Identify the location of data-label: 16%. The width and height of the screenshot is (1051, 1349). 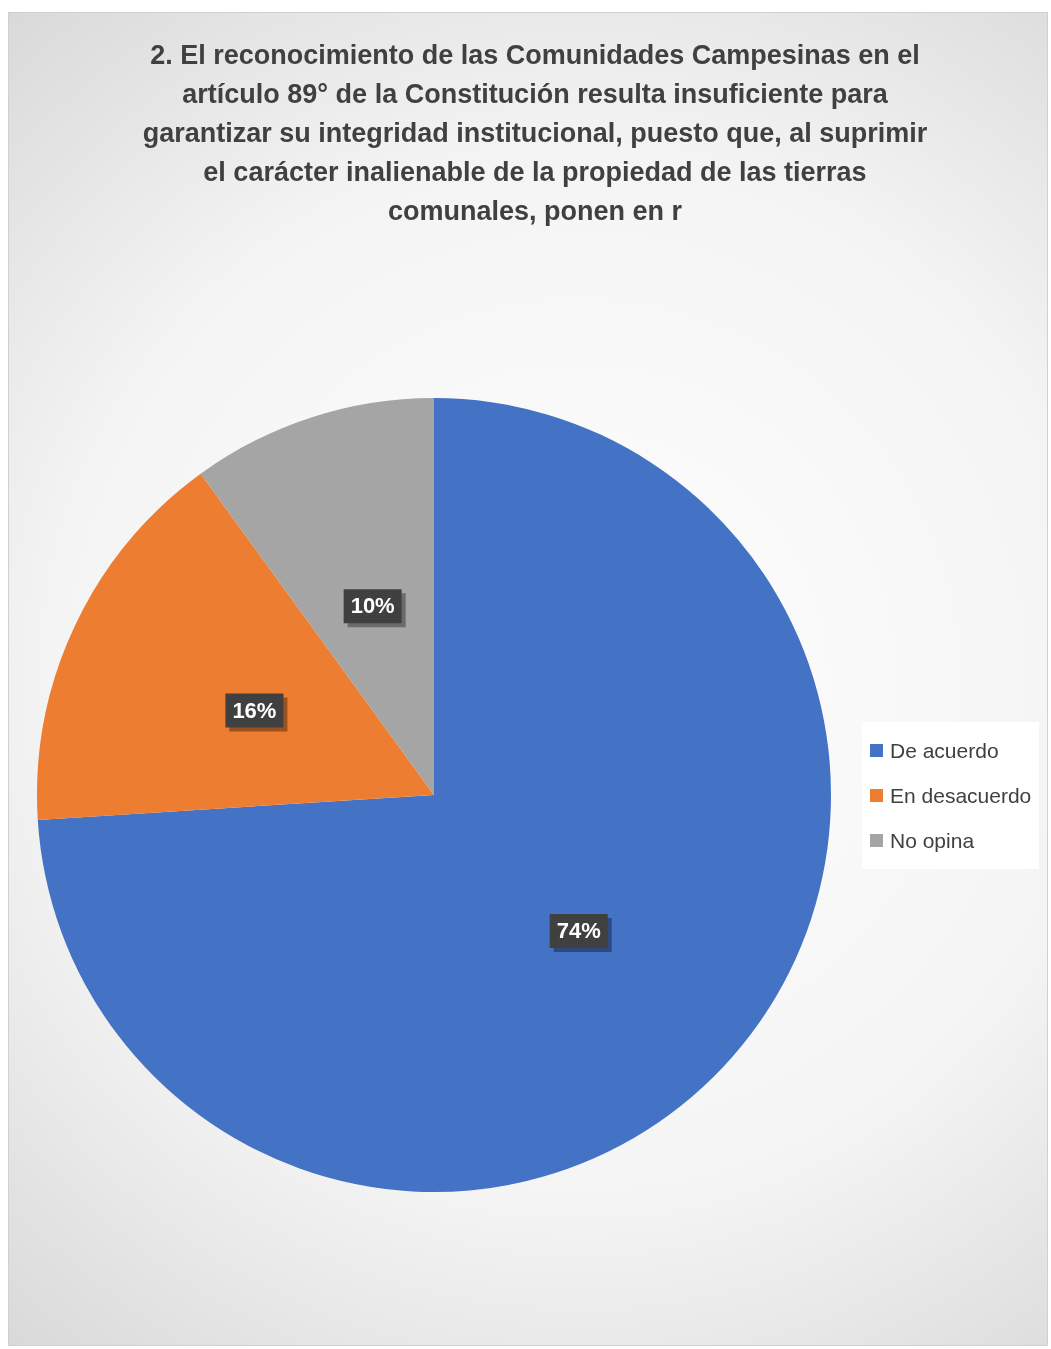
(254, 710).